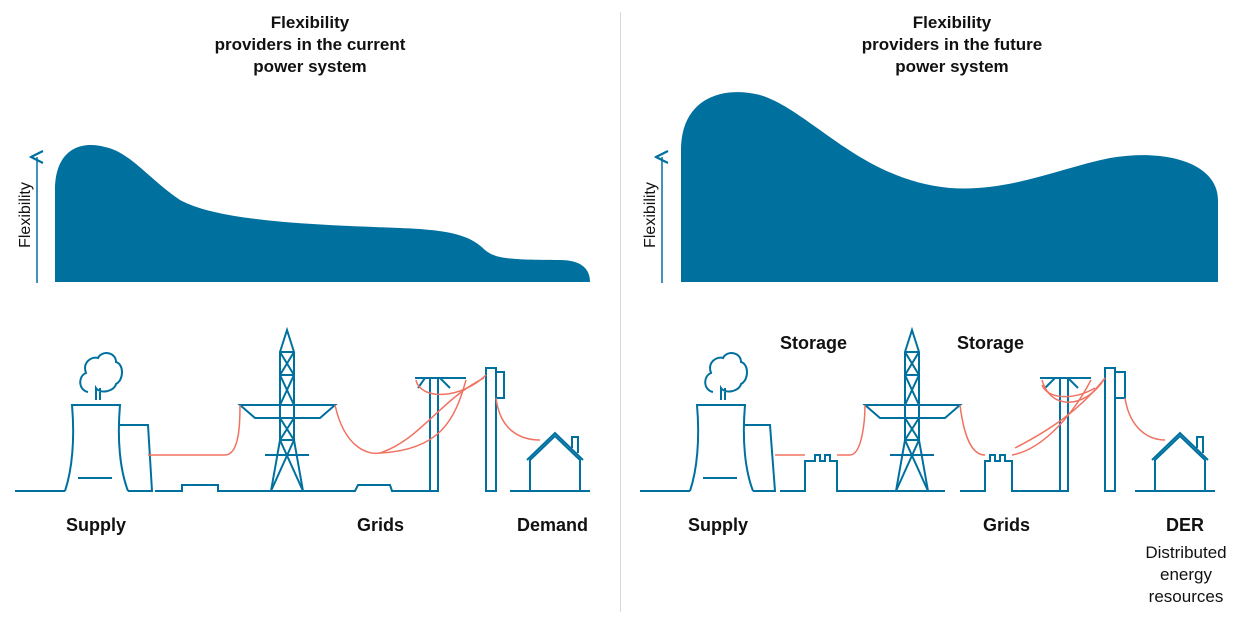 The height and width of the screenshot is (617, 1239). Describe the element at coordinates (952, 66) in the screenshot. I see `right-title-line-3: power system` at that location.